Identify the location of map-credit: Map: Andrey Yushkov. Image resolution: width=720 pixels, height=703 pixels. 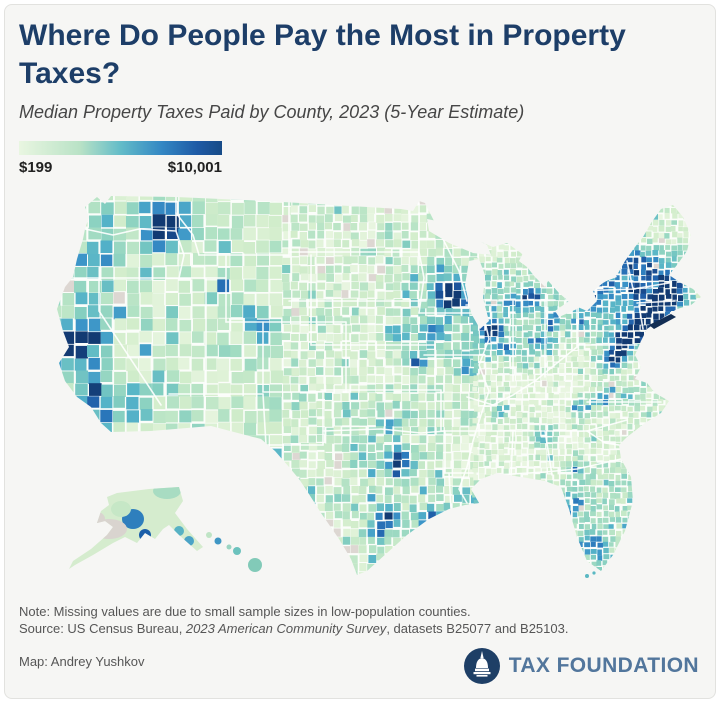
(82, 661).